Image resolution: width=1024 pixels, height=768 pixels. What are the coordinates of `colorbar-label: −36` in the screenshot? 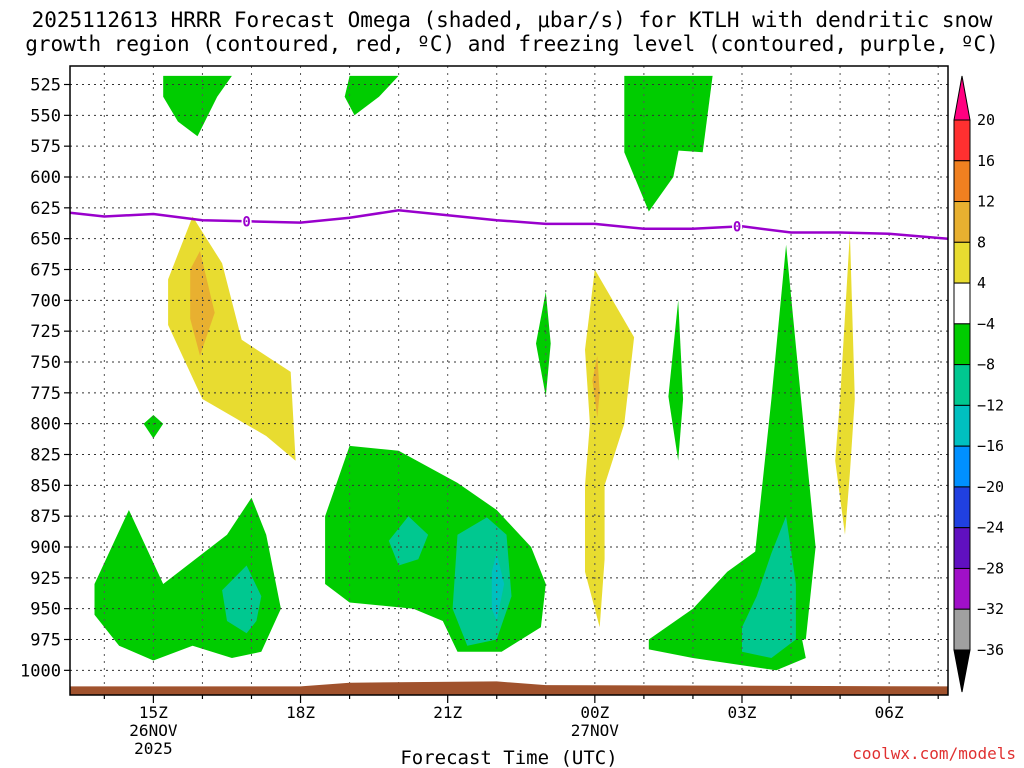 It's located at (990, 650).